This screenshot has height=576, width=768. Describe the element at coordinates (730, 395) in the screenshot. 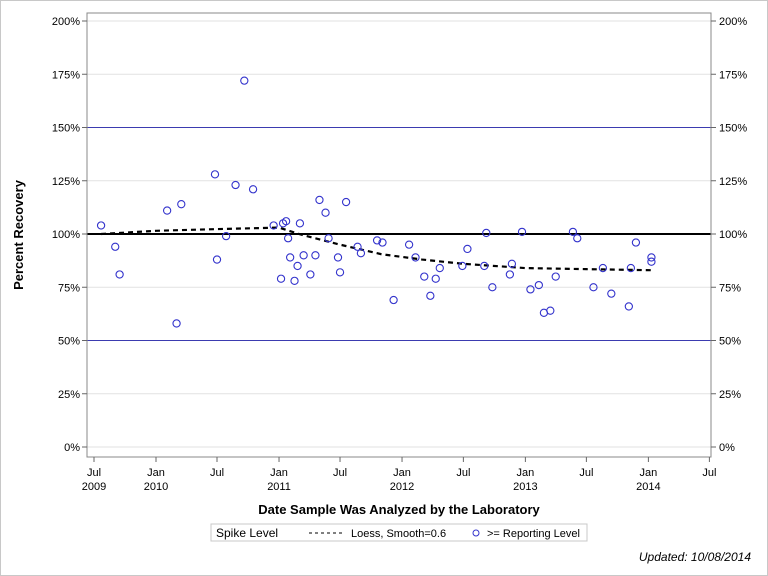

I see `y-tick-label-right: 25%` at that location.